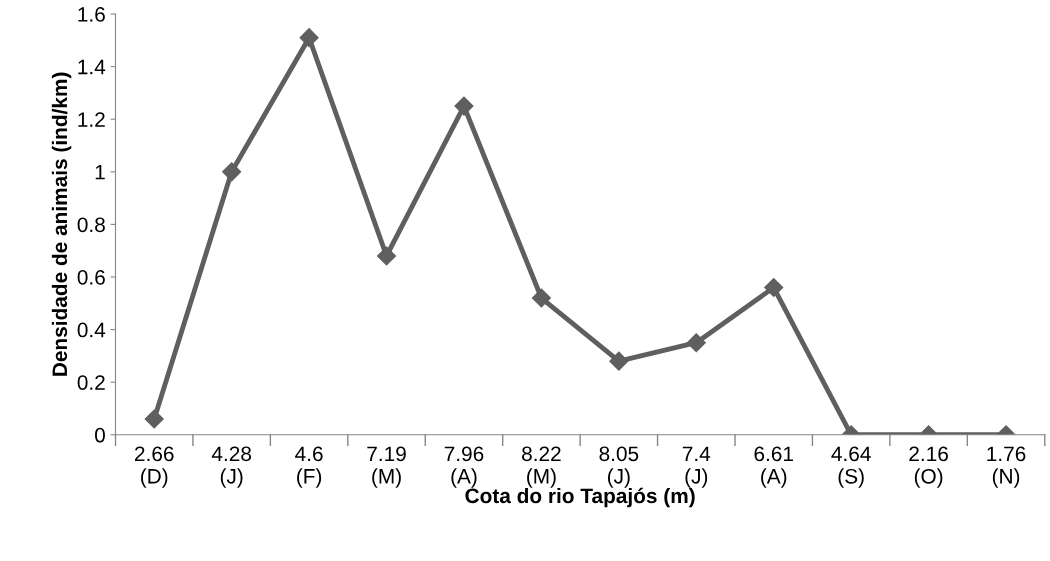  Describe the element at coordinates (1006, 467) in the screenshot. I see `x-tick-label: 1.76 (N)` at that location.